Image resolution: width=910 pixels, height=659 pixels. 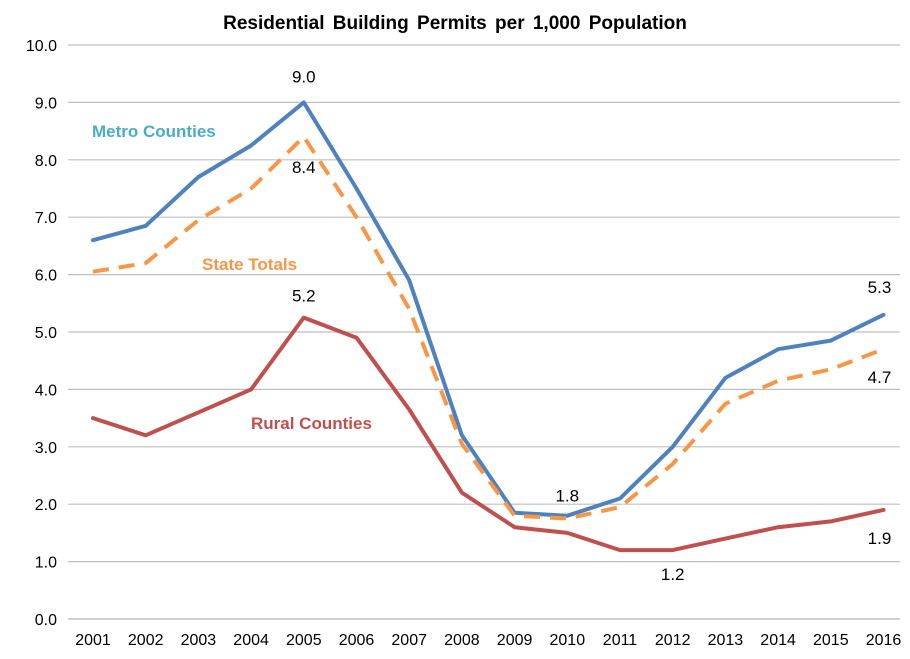 I want to click on x-tick-label: 2006, so click(x=357, y=640).